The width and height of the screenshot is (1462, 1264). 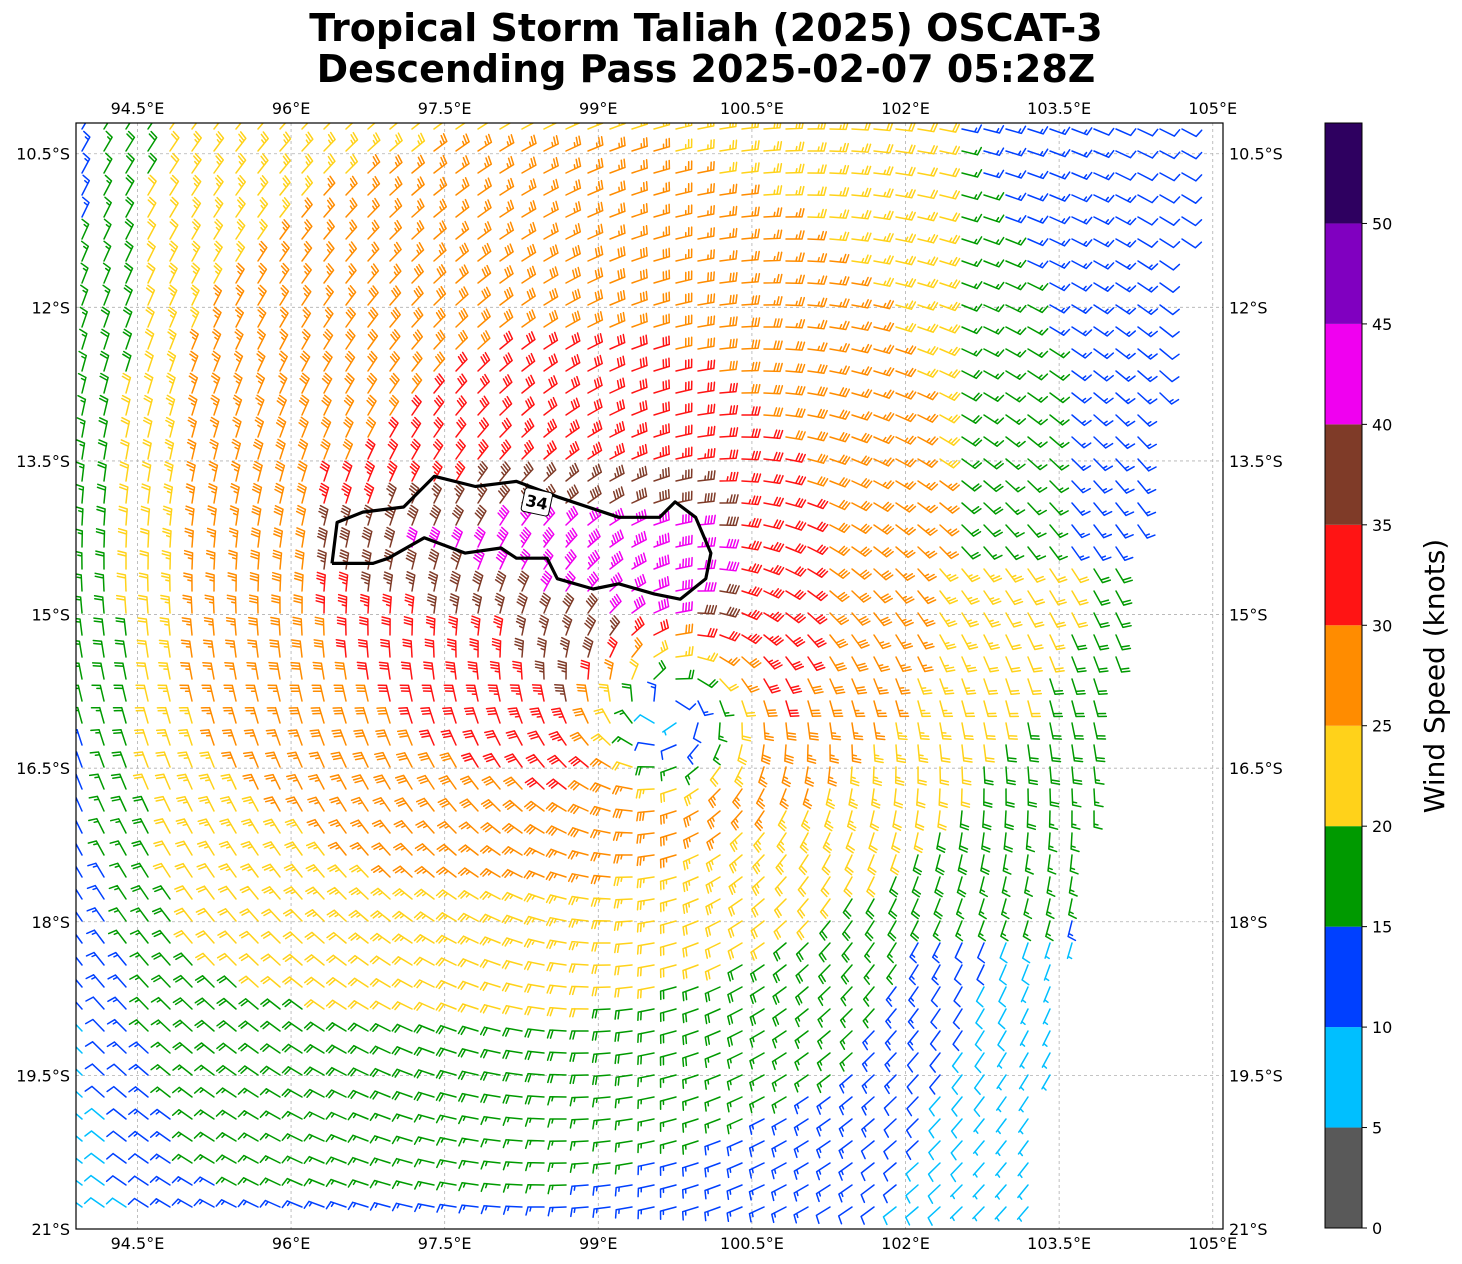 What do you see at coordinates (43, 461) in the screenshot?
I see `lat-tick-label-left: 13.5°S` at bounding box center [43, 461].